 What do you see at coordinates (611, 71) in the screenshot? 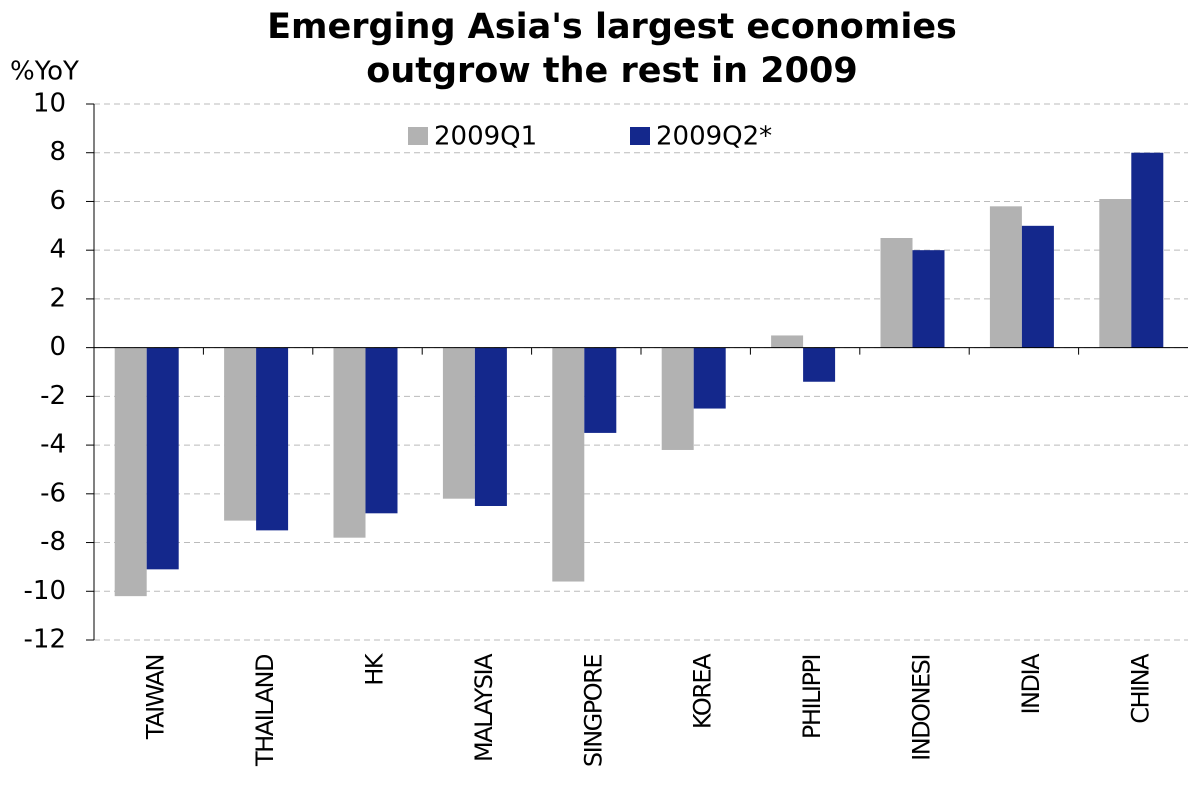
I see `chart-title: outgrow the rest in 2009` at bounding box center [611, 71].